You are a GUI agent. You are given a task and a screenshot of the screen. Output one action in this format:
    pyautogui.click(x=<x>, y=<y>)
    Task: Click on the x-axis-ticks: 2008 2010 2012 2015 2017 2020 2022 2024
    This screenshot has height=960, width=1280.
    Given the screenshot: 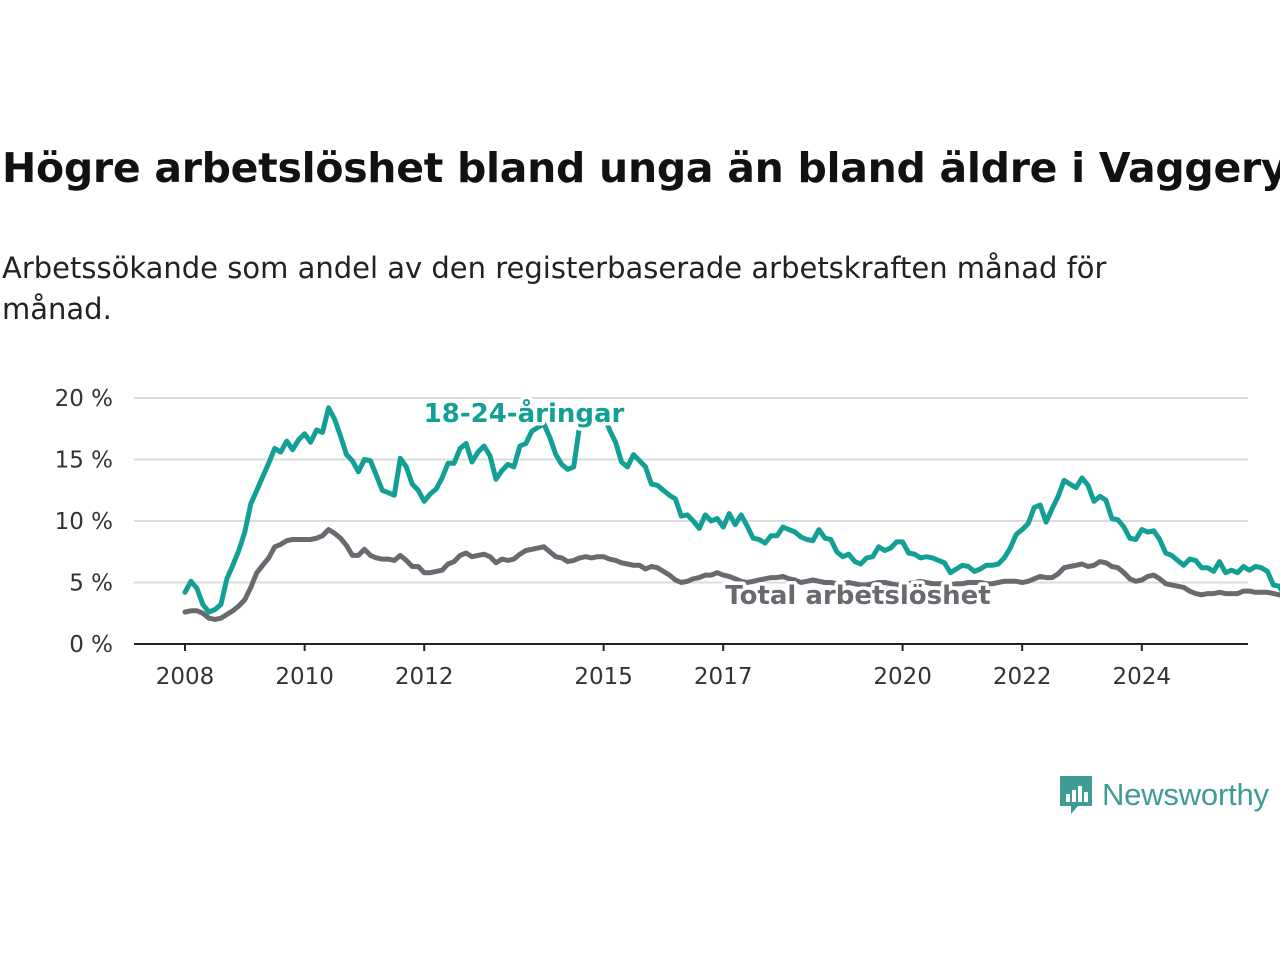 What is the action you would take?
    pyautogui.click(x=663, y=667)
    